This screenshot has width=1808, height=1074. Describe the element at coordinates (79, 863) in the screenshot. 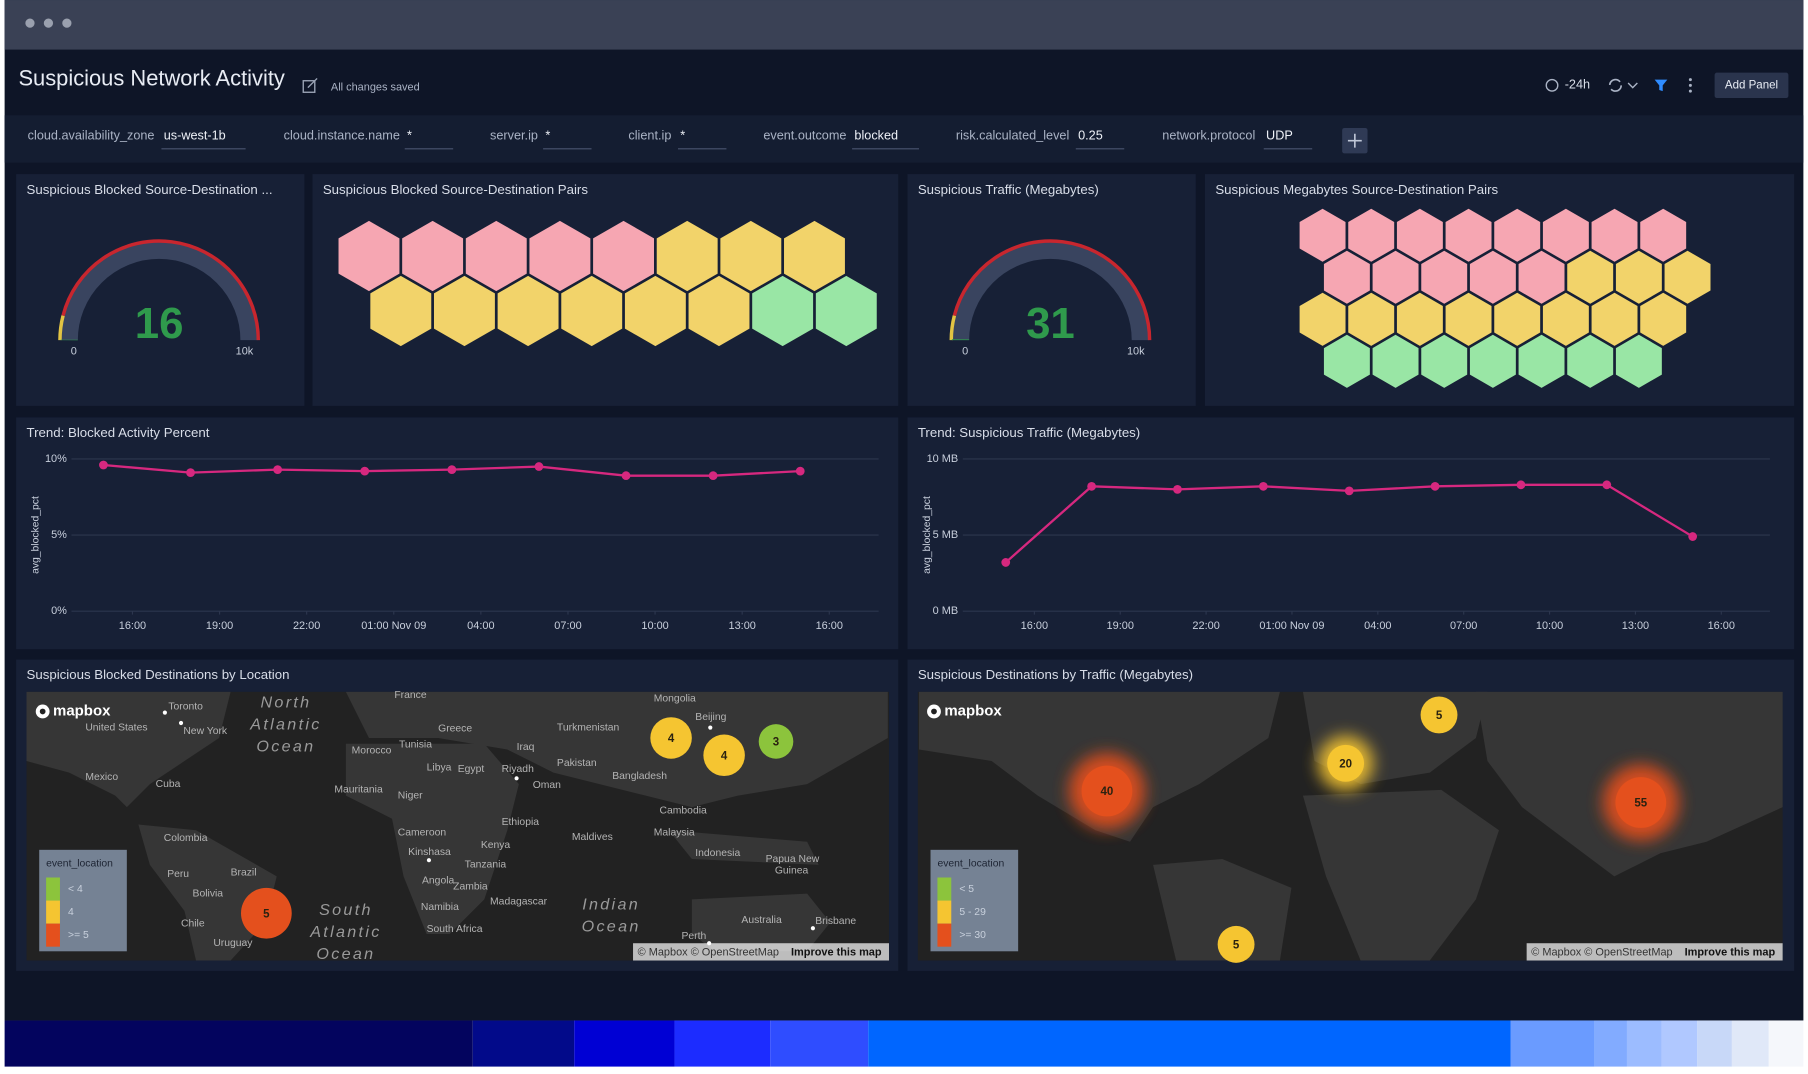

I see `legend-title: event_location` at that location.